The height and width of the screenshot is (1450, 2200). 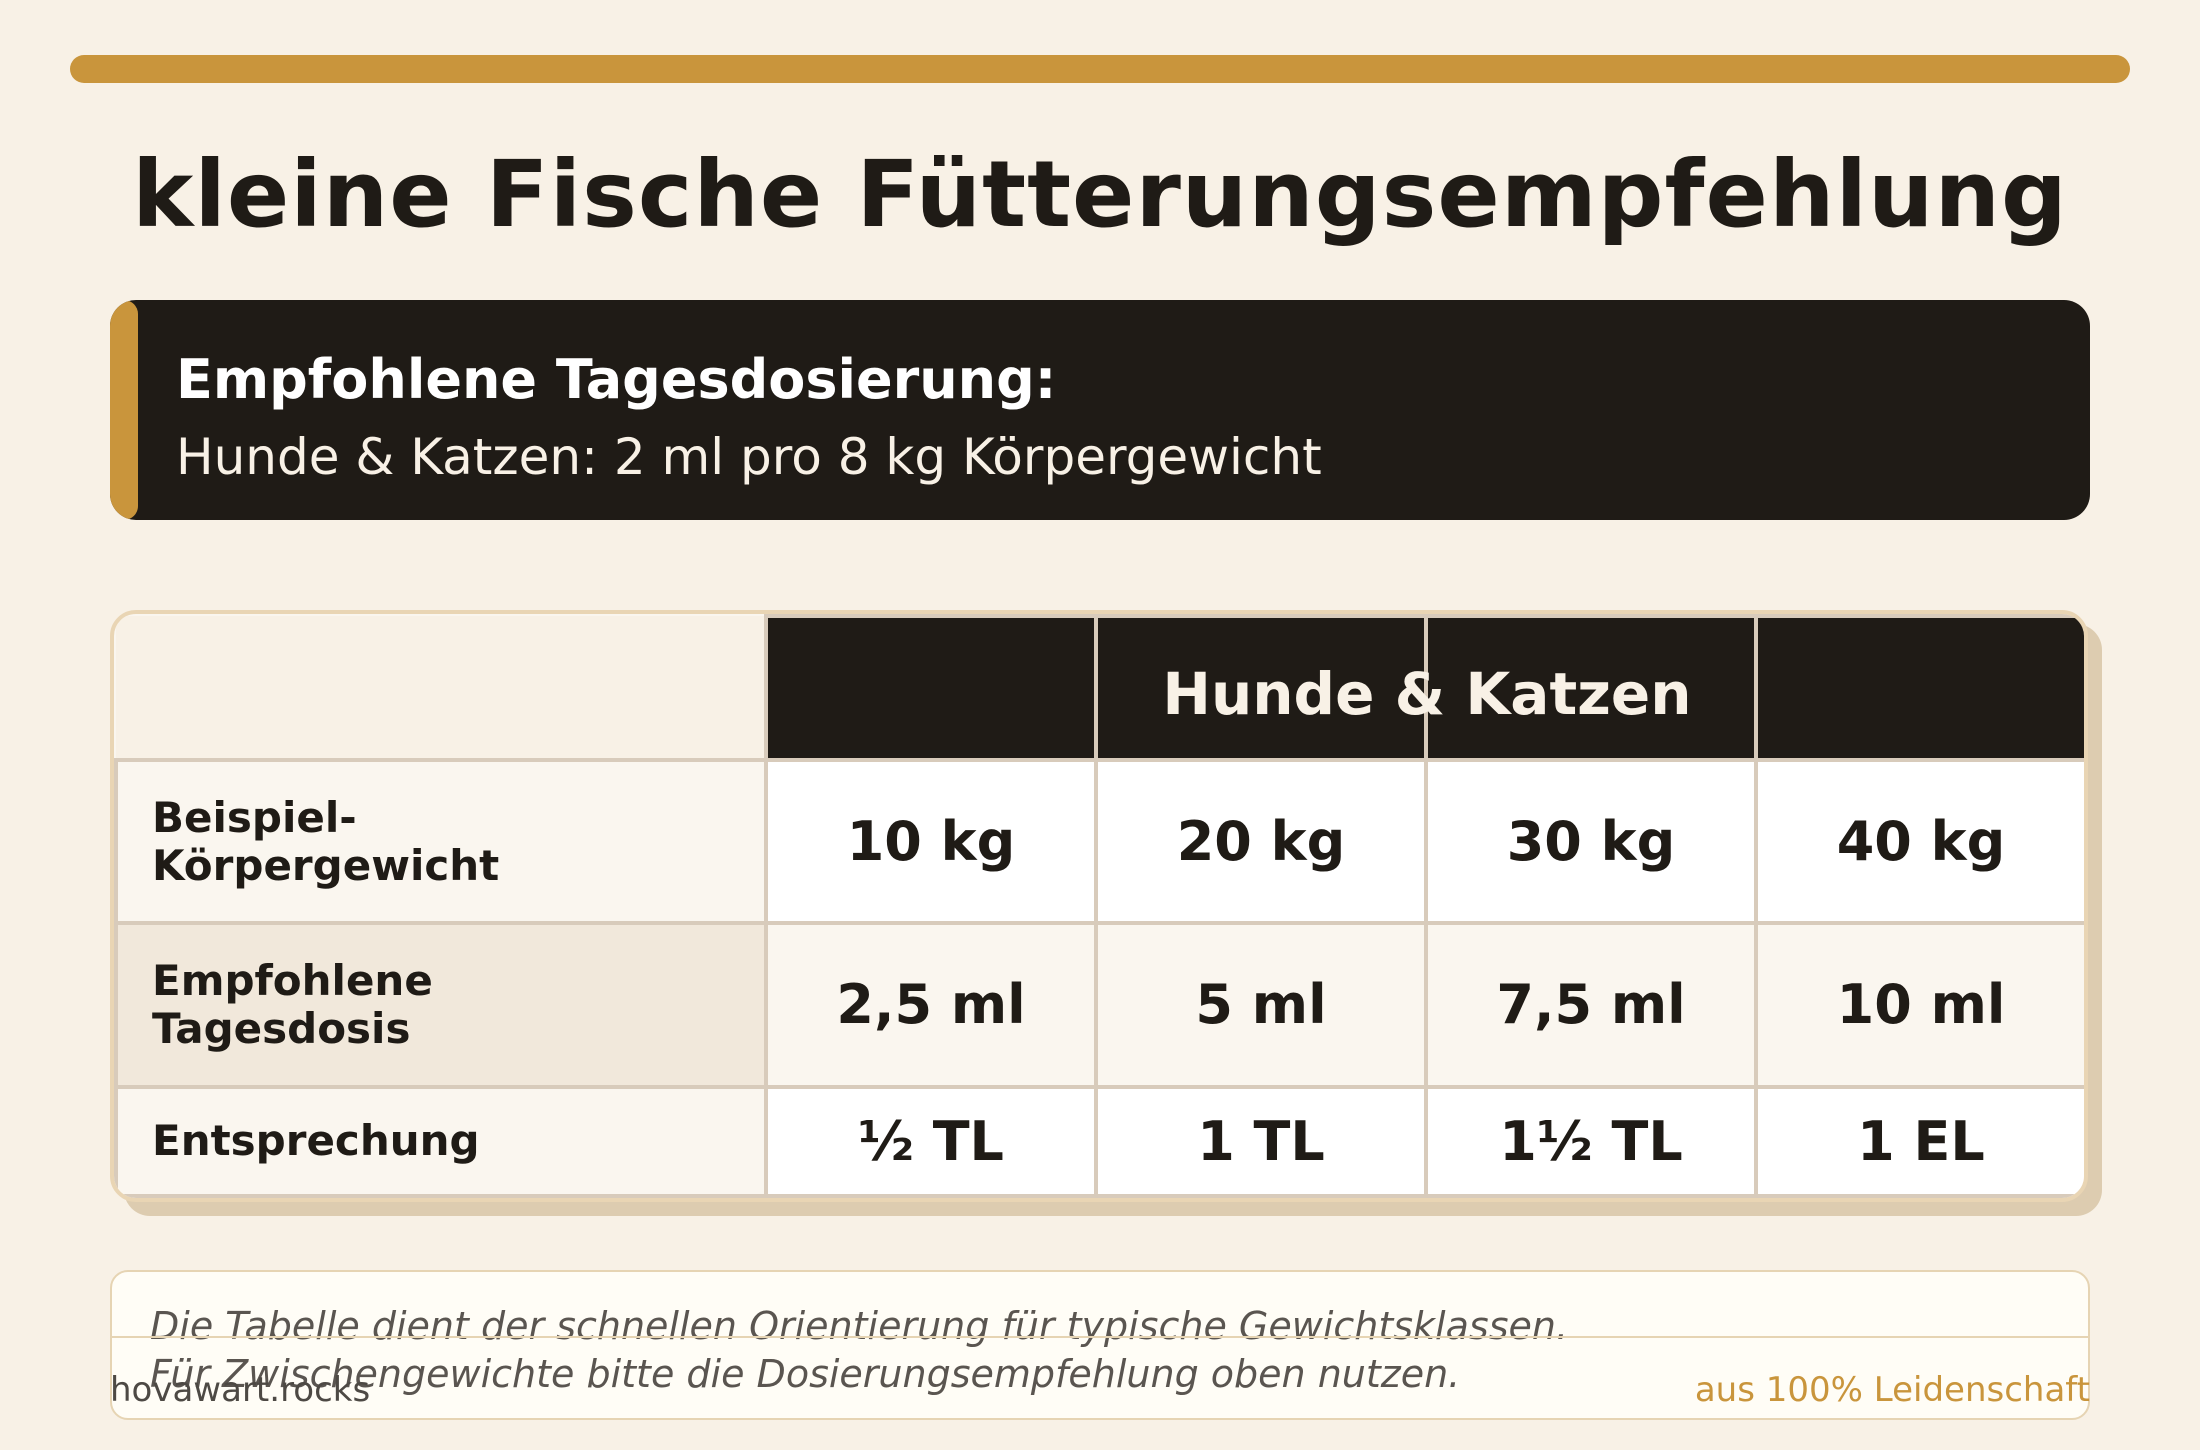 I want to click on table-cell: 40 kg, so click(x=1919, y=841).